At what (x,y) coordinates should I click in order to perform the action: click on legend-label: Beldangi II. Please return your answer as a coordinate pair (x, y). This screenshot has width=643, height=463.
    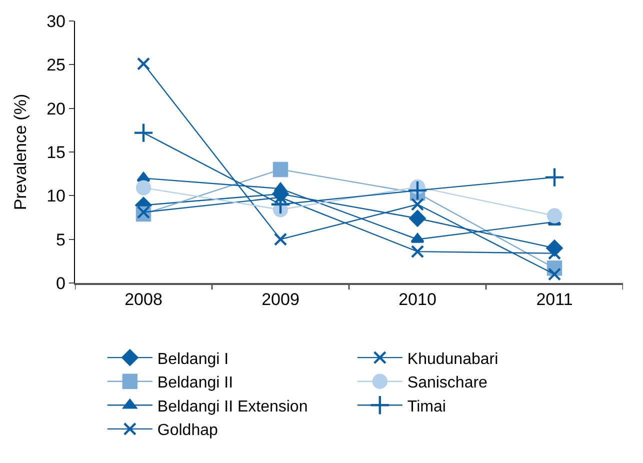
    Looking at the image, I should click on (195, 383).